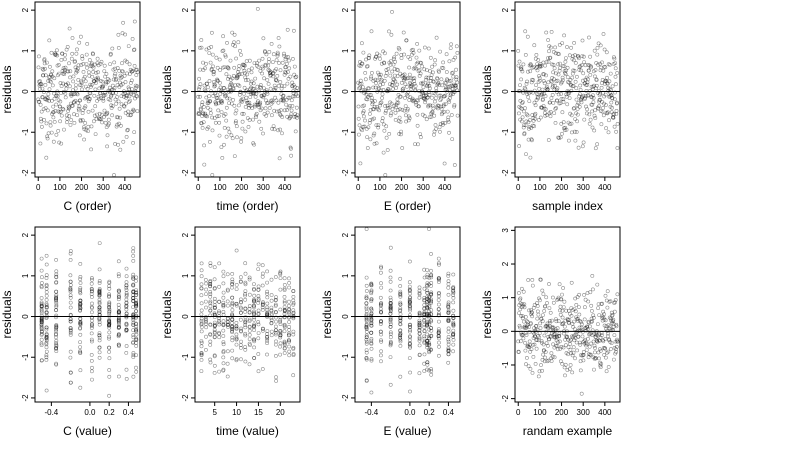 This screenshot has width=800, height=450. Describe the element at coordinates (518, 187) in the screenshot. I see `x-tick-label: 0` at that location.